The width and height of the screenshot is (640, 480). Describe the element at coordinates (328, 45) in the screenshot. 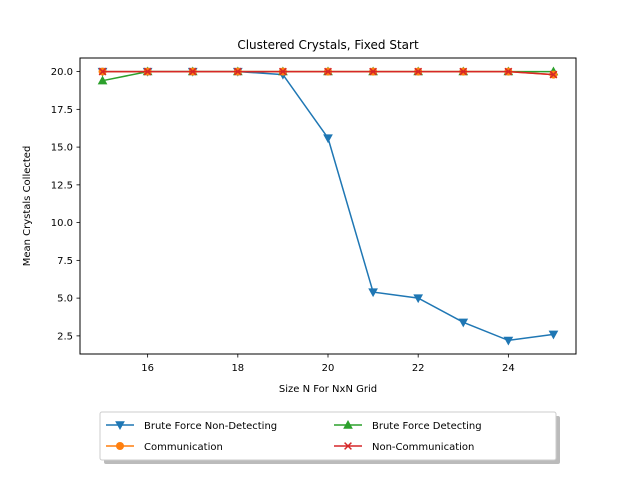

I see `chart-title: Clustered Crystals, Fixed Start` at that location.